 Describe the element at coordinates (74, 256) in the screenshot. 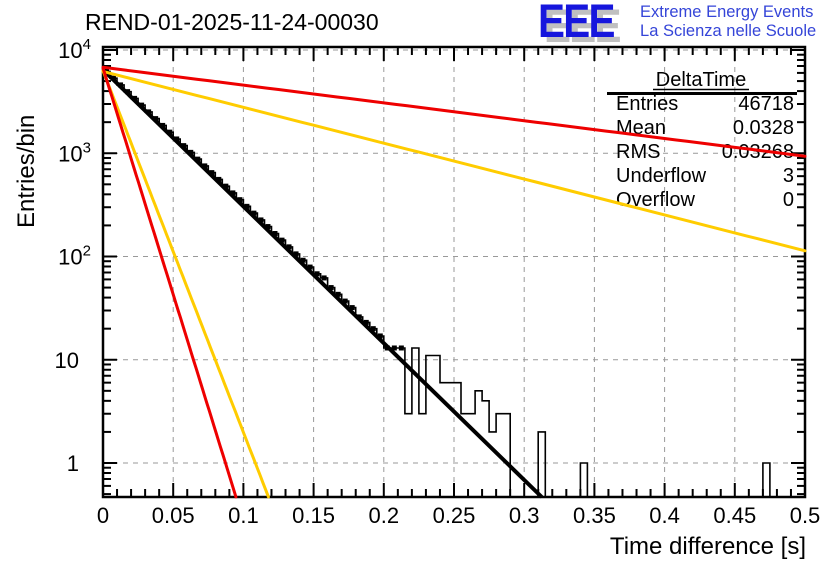

I see `y-tick-label: 10²` at that location.